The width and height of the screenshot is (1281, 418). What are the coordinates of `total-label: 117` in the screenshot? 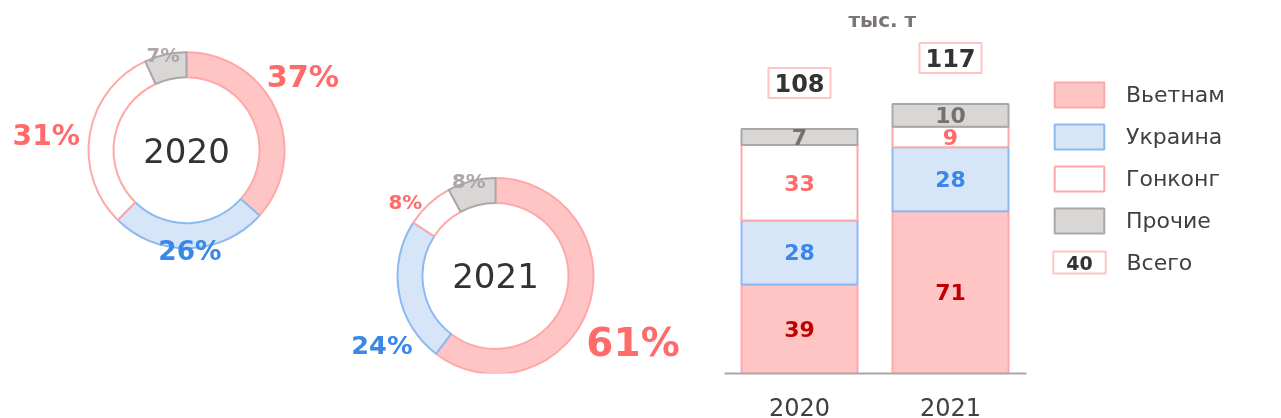 It's located at (950, 58).